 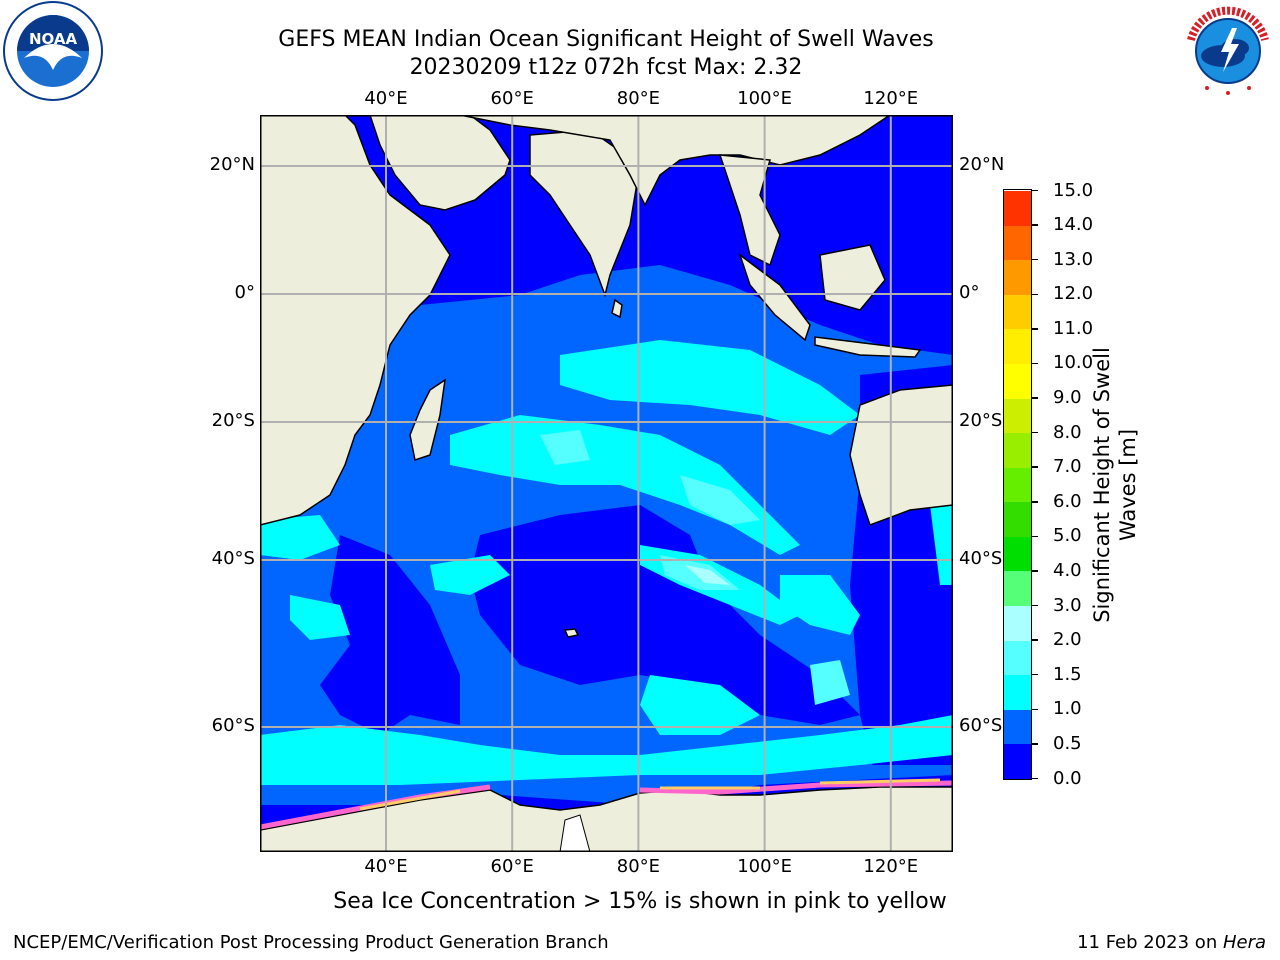 I want to click on lon-tick-bottom: 60°E, so click(x=512, y=866).